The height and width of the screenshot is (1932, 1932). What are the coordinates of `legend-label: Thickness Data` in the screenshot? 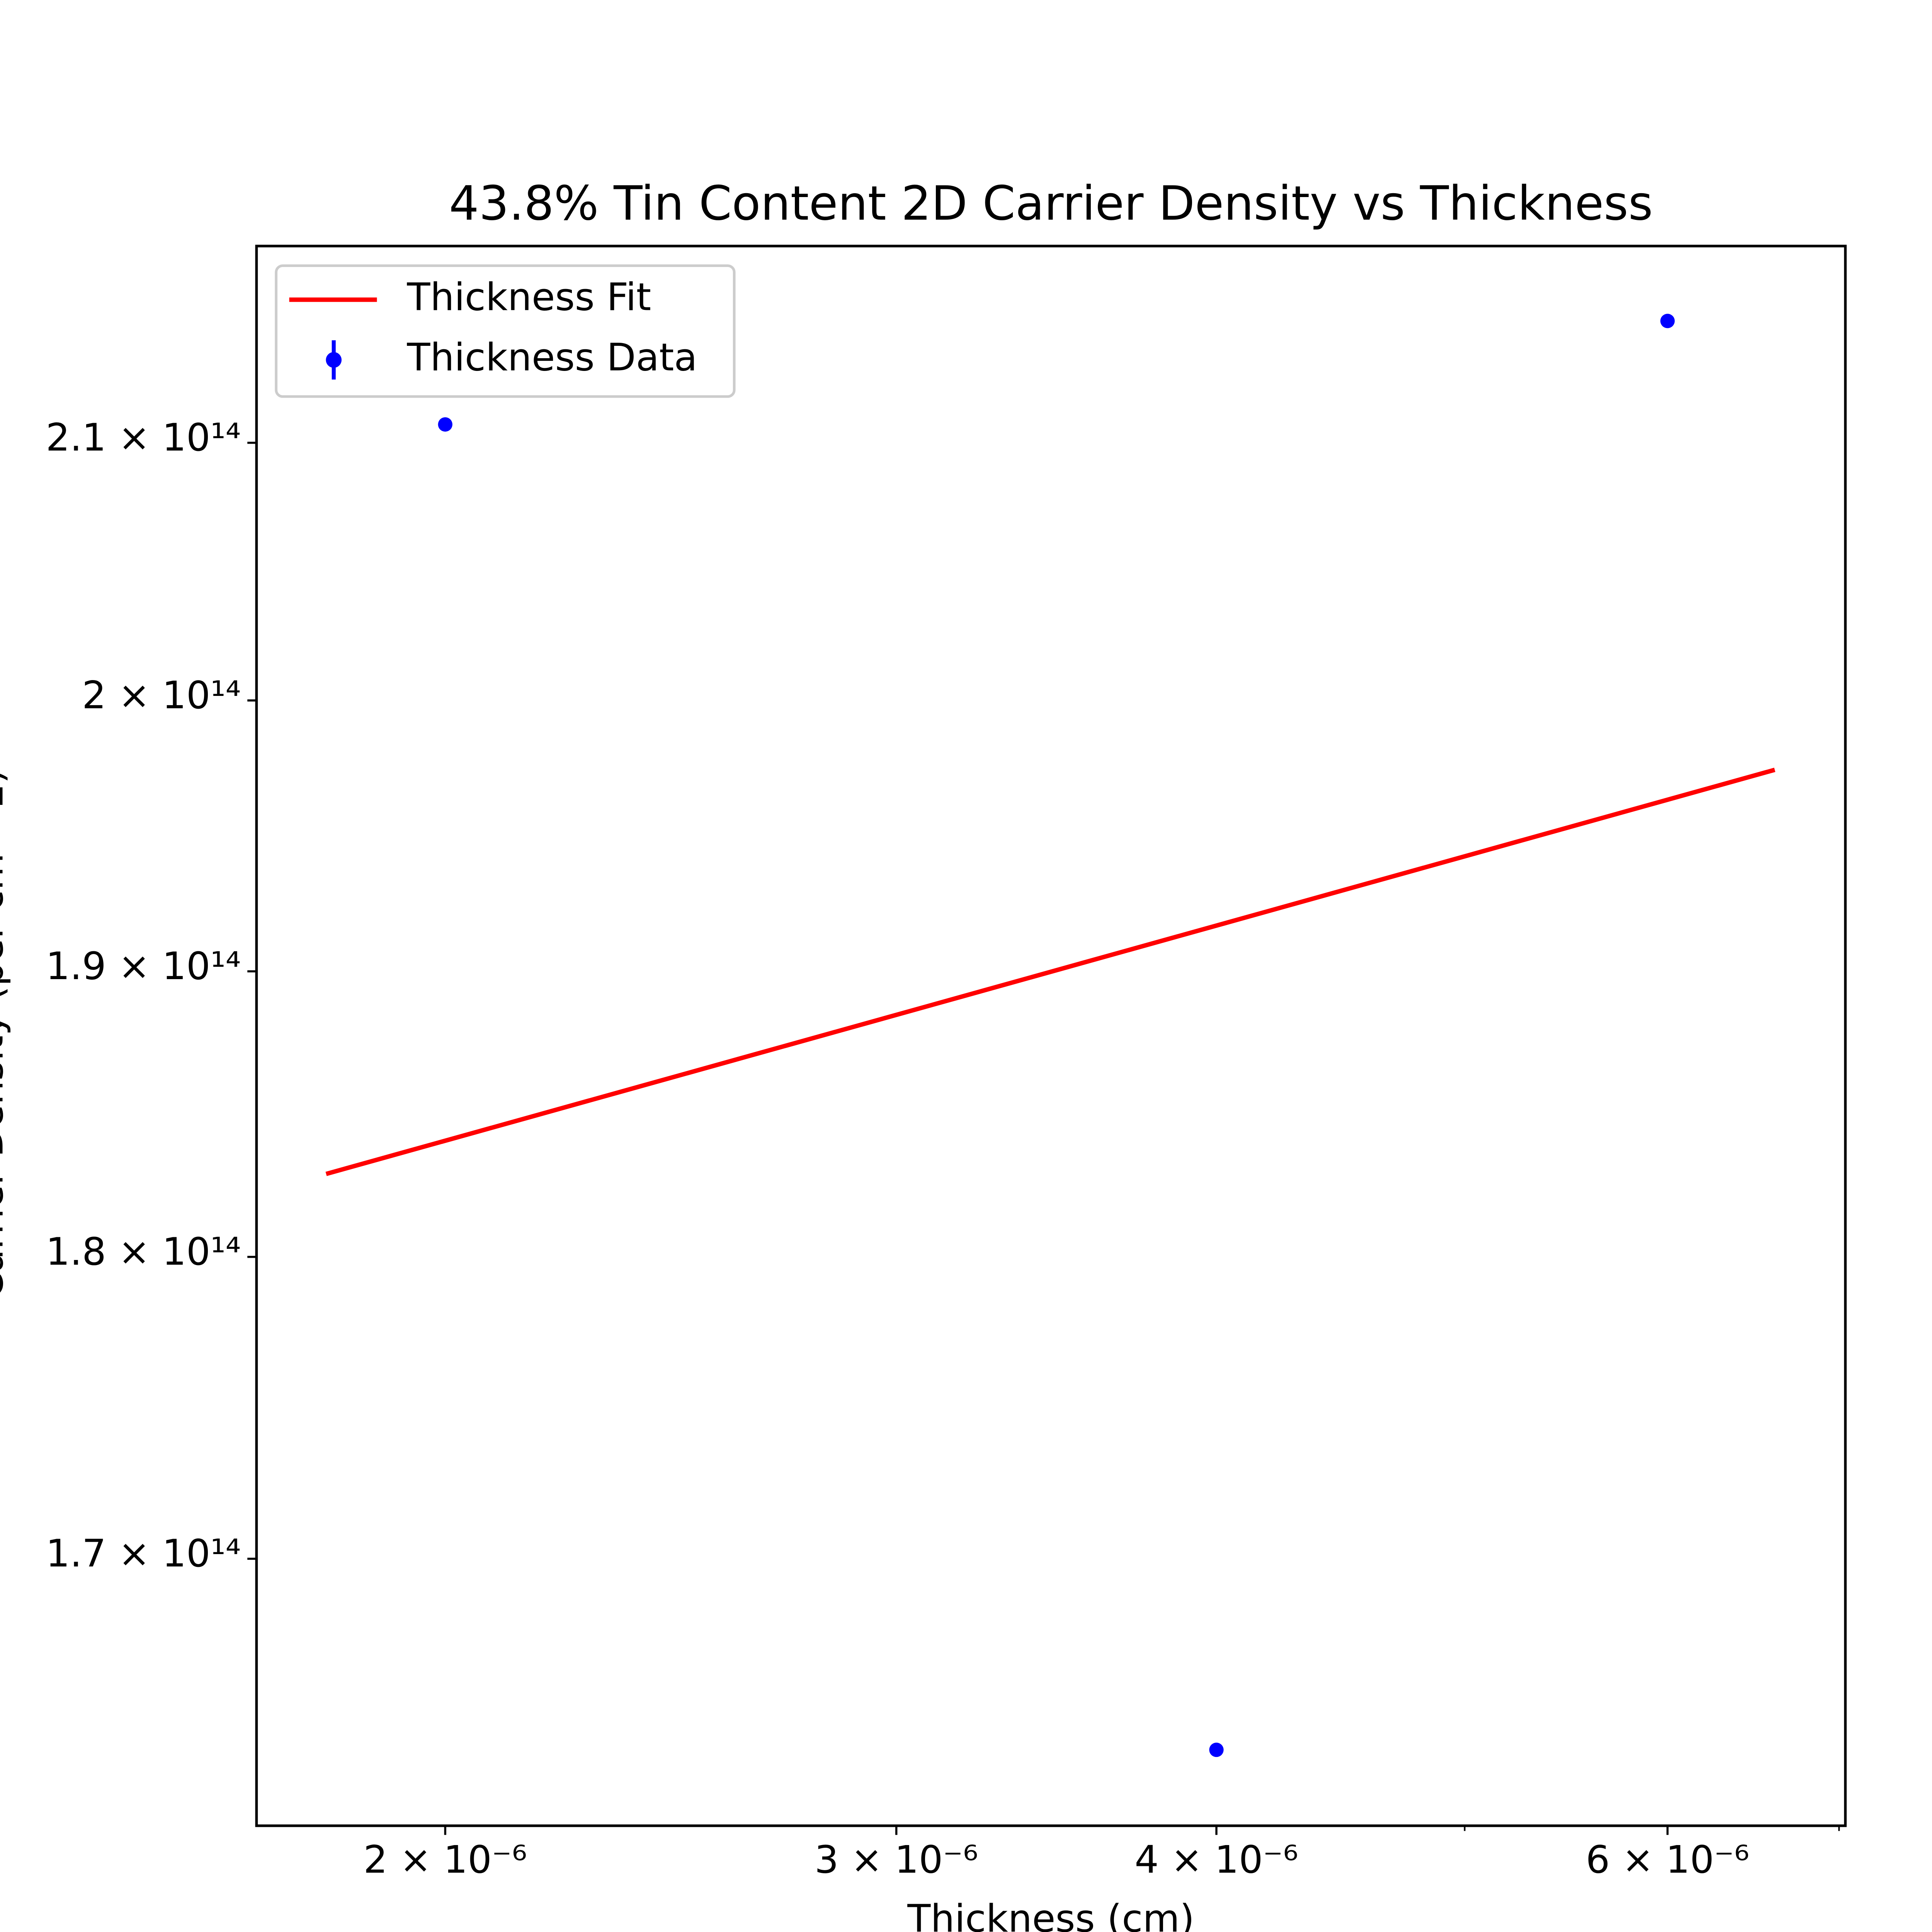 It's located at (551, 357).